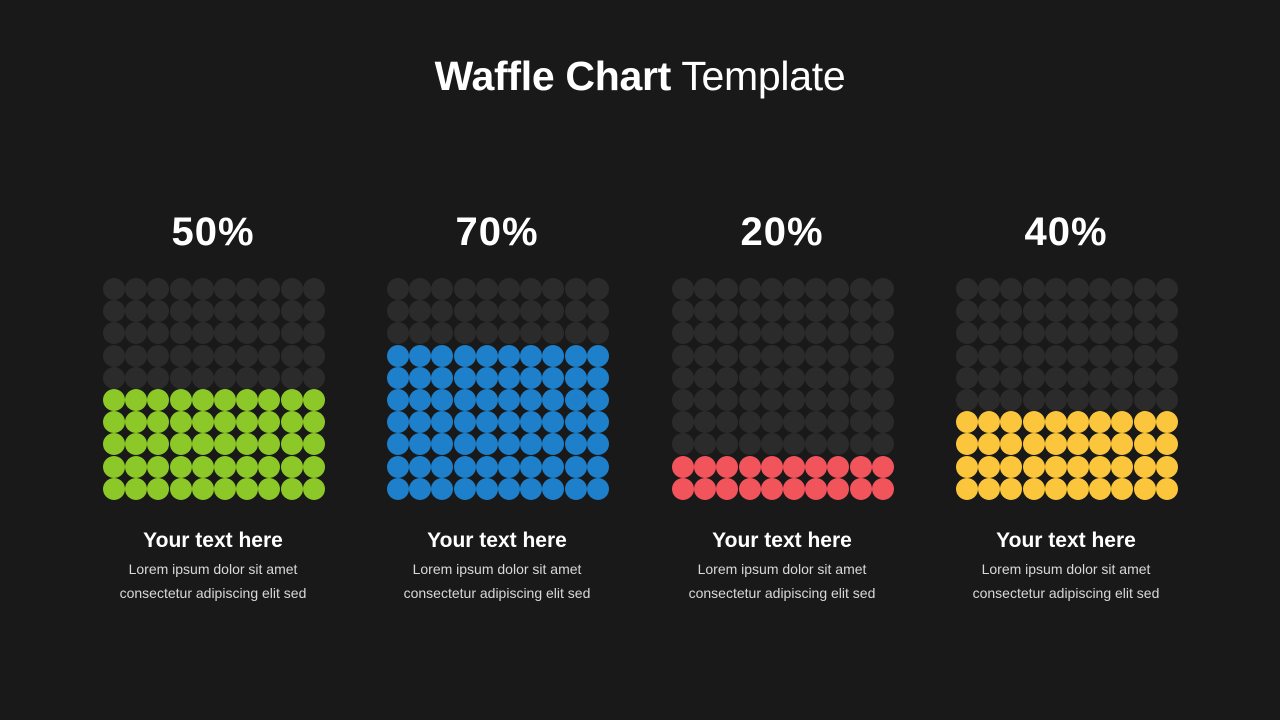 The height and width of the screenshot is (720, 1280). I want to click on description-line: Lorem ipsum dolor sit amet, so click(497, 569).